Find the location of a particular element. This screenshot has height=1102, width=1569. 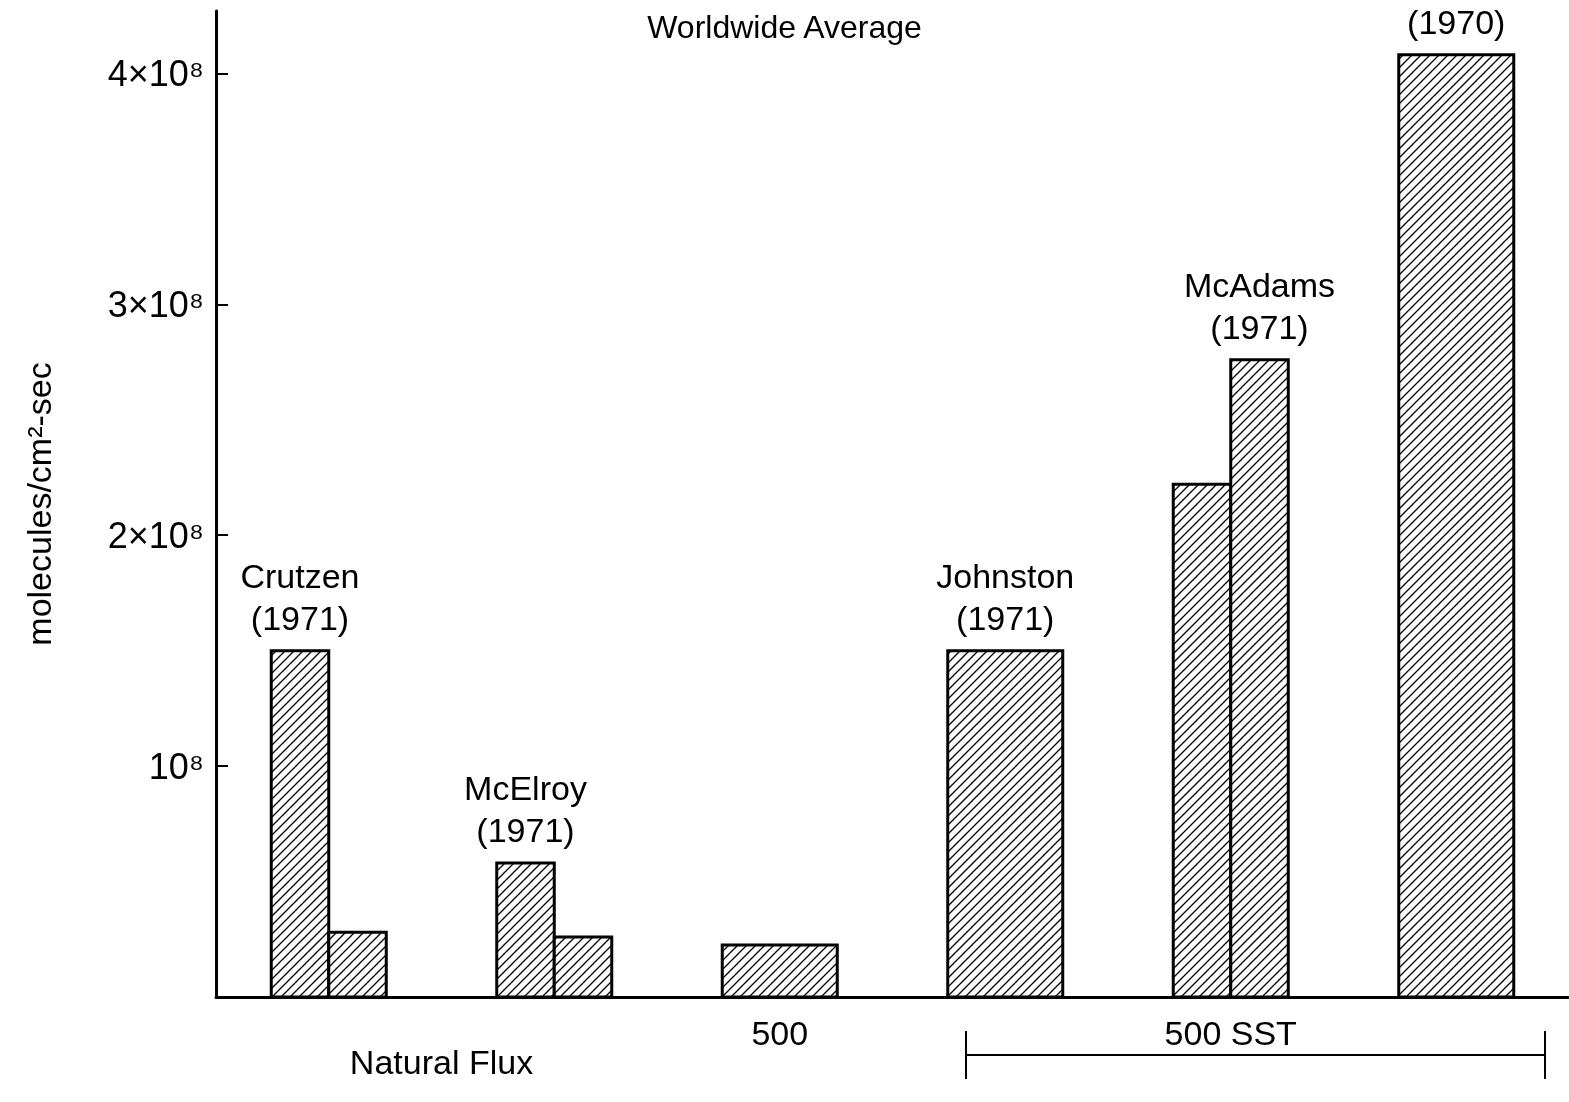

x-tick-label: McElroy (1971) is located at coordinates (525, 809).